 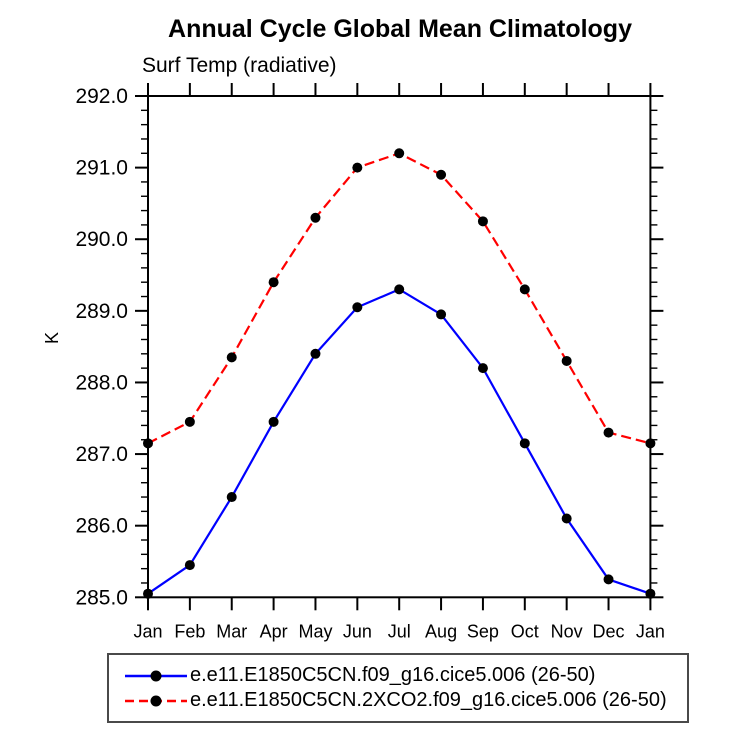 I want to click on svg-text: Jul, so click(x=399, y=631).